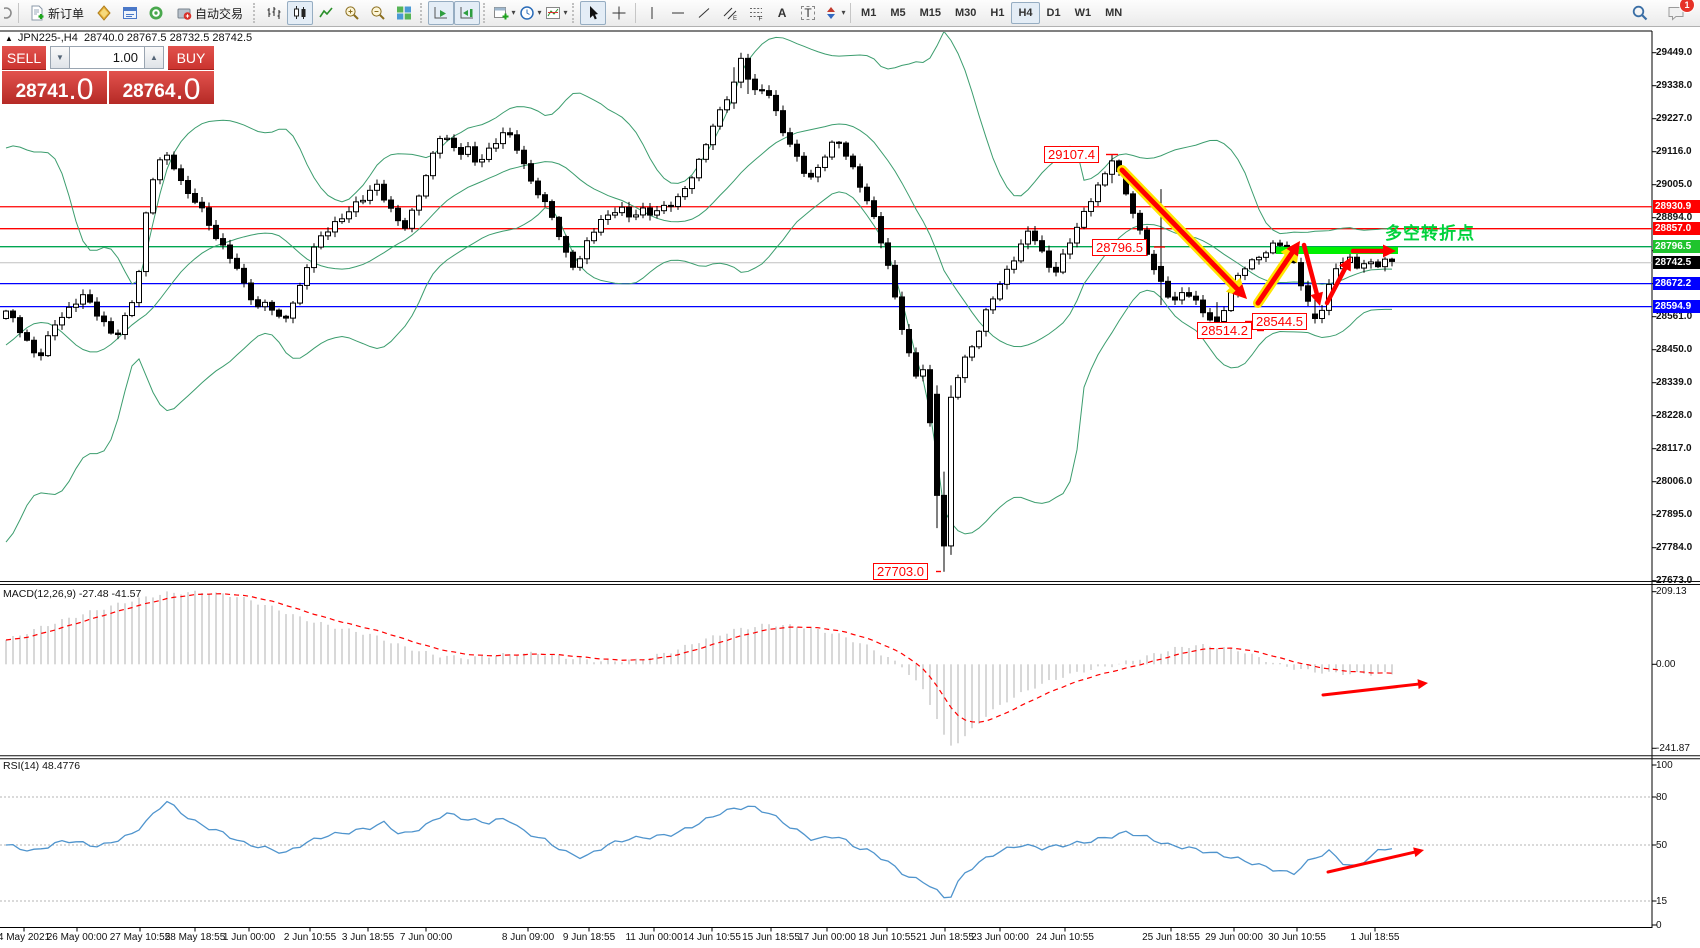 This screenshot has height=948, width=1700. Describe the element at coordinates (1674, 350) in the screenshot. I see `price-tick-label: 28450.0` at that location.